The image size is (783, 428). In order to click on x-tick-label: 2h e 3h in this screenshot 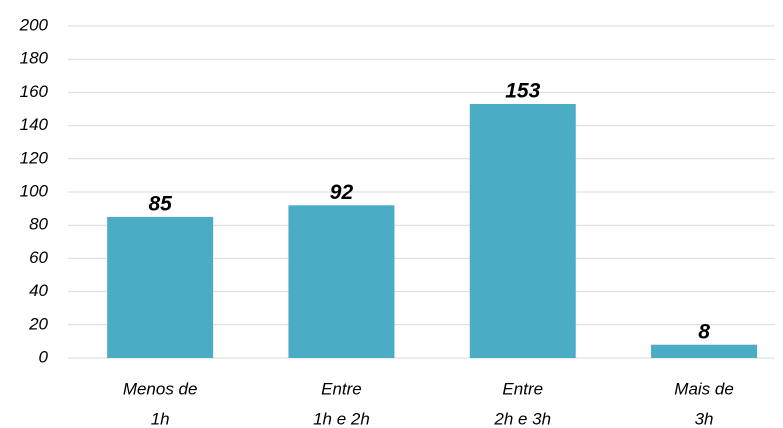, I will do `click(522, 418)`.